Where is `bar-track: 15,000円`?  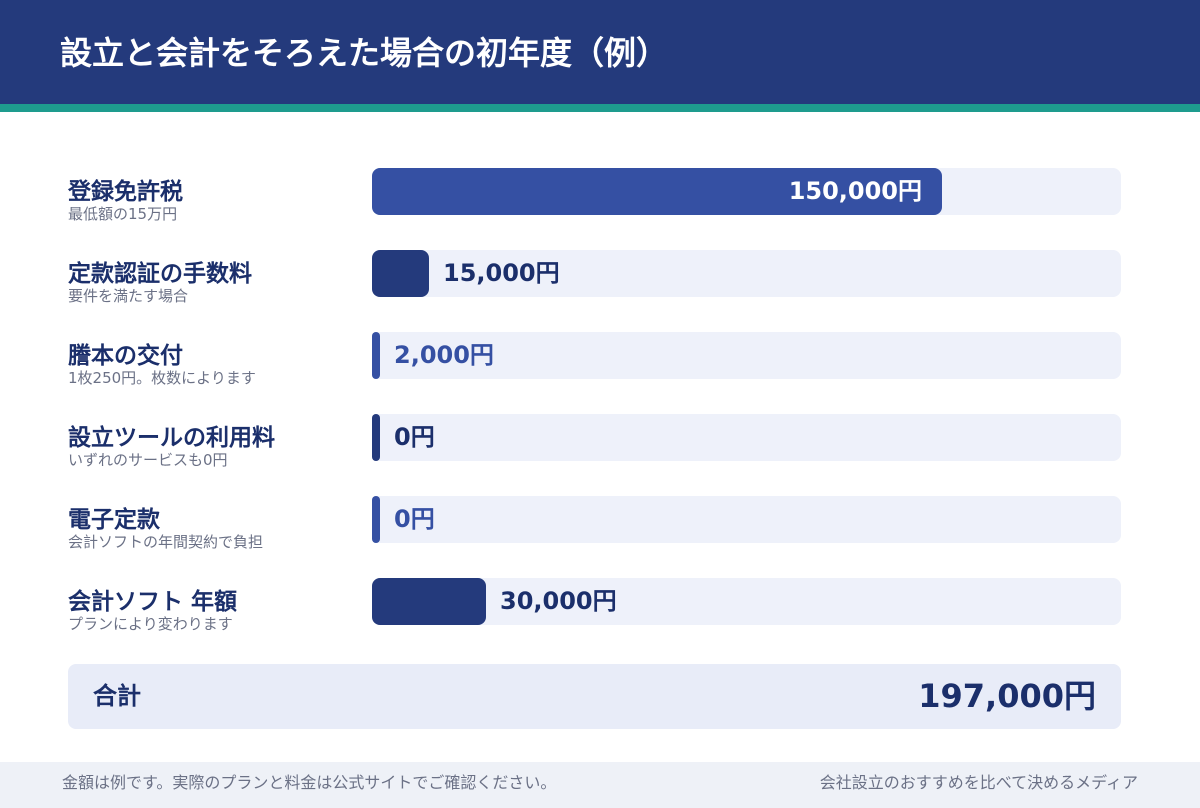 bar-track: 15,000円 is located at coordinates (746, 273).